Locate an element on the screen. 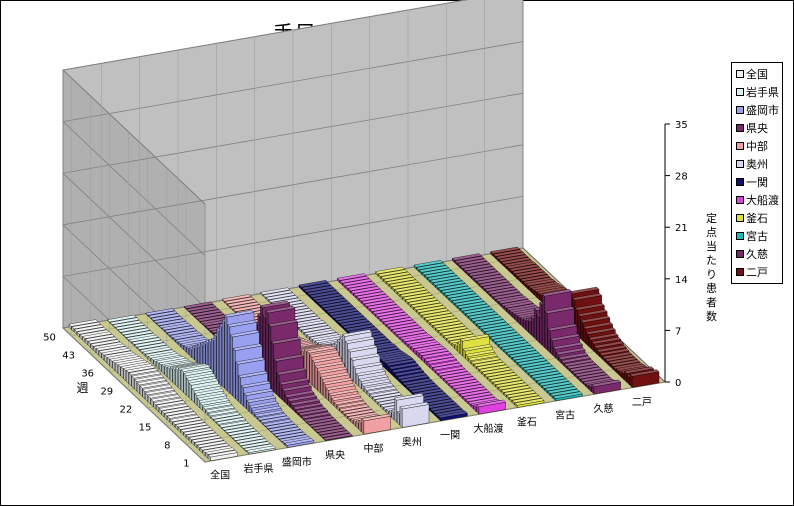 The image size is (794, 506). series-axis-label: 大船渡 is located at coordinates (489, 428).